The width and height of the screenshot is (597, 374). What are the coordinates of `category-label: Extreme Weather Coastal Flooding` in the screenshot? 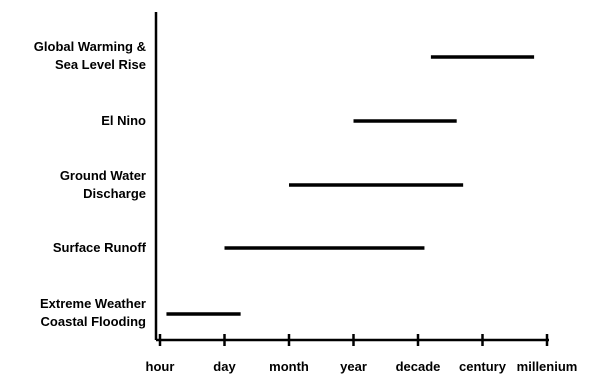 It's located at (93, 312).